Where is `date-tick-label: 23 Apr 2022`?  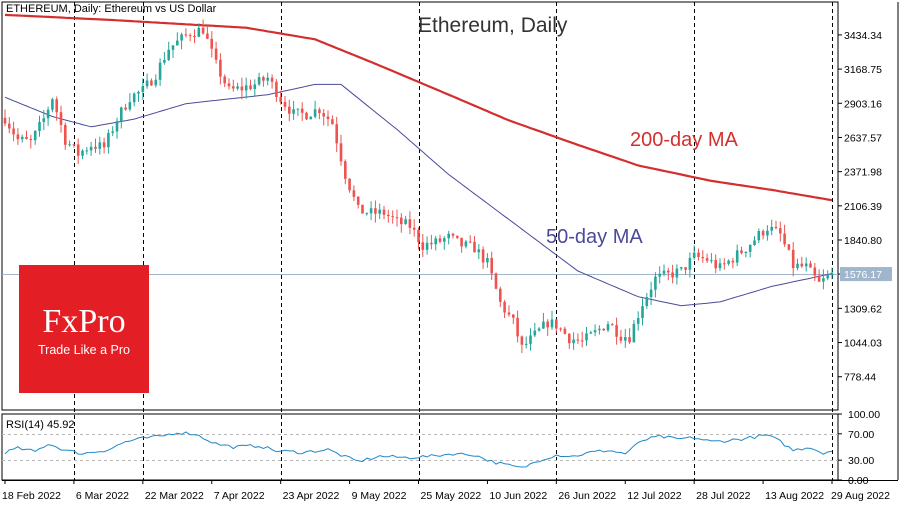
date-tick-label: 23 Apr 2022 is located at coordinates (311, 496).